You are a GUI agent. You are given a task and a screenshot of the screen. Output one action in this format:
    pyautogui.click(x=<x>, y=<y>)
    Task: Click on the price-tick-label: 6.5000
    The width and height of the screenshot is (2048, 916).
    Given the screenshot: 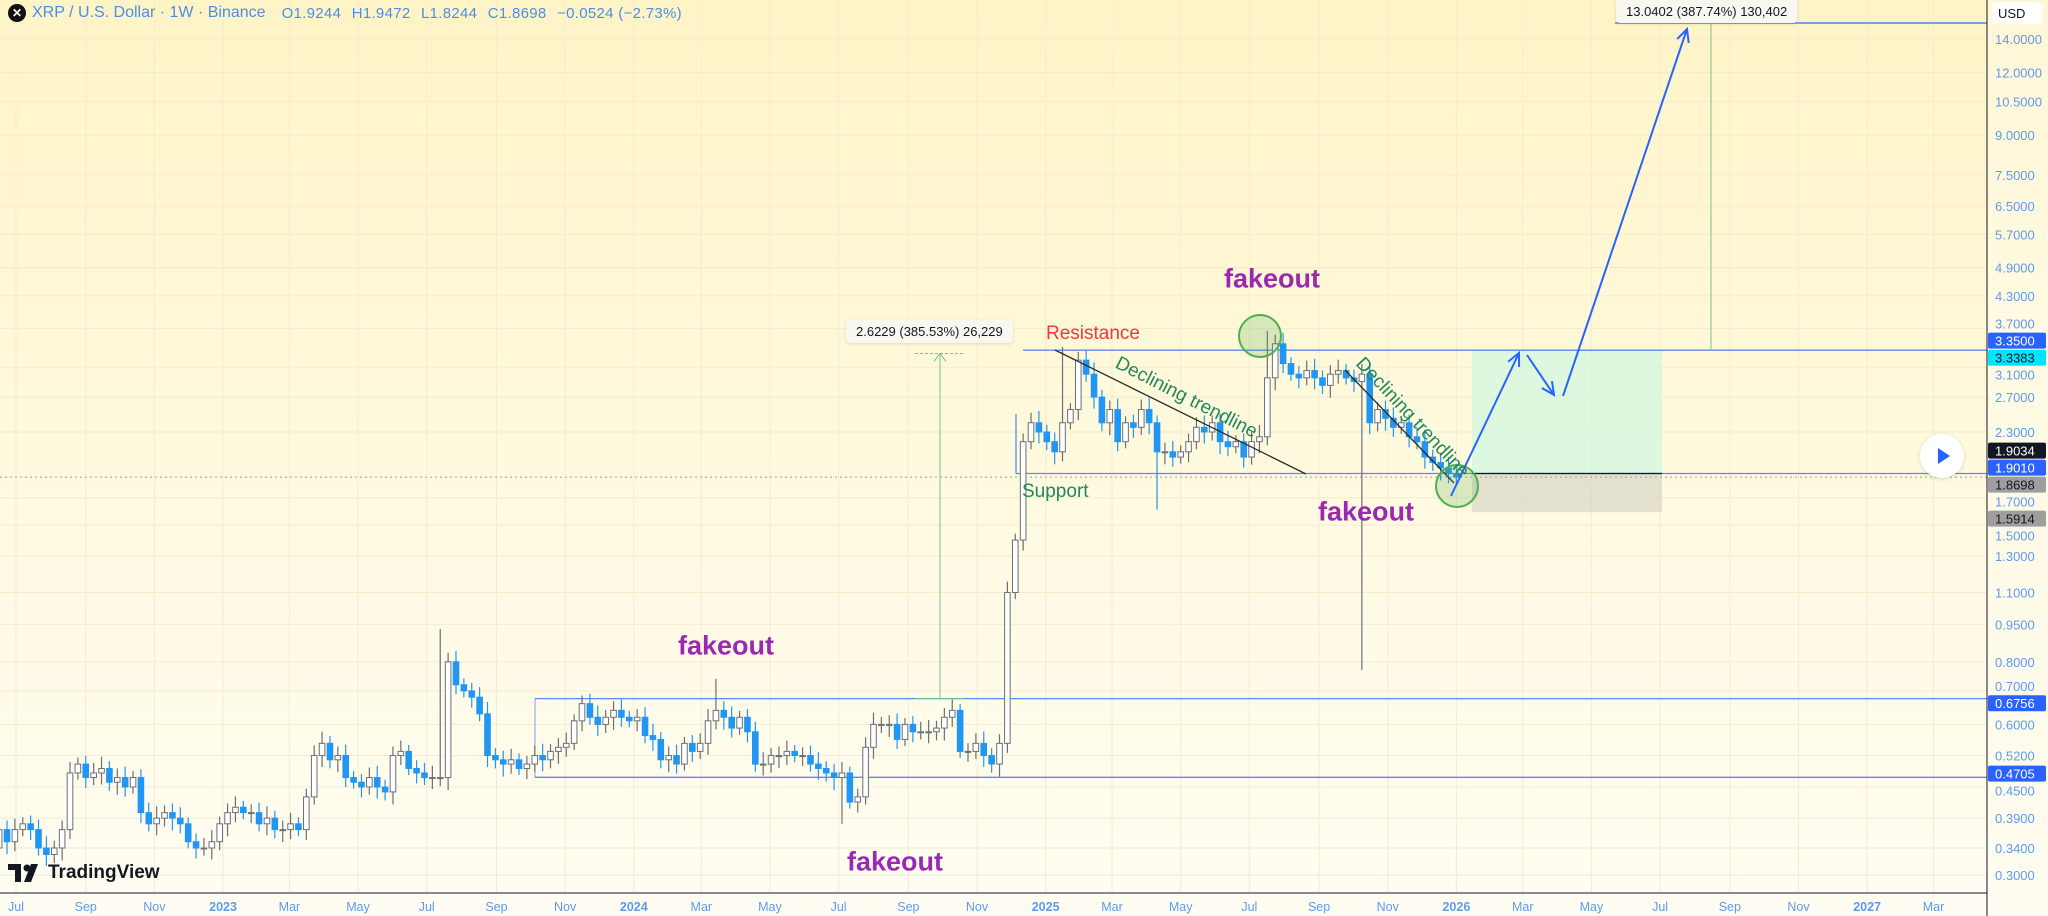 What is the action you would take?
    pyautogui.click(x=2015, y=206)
    